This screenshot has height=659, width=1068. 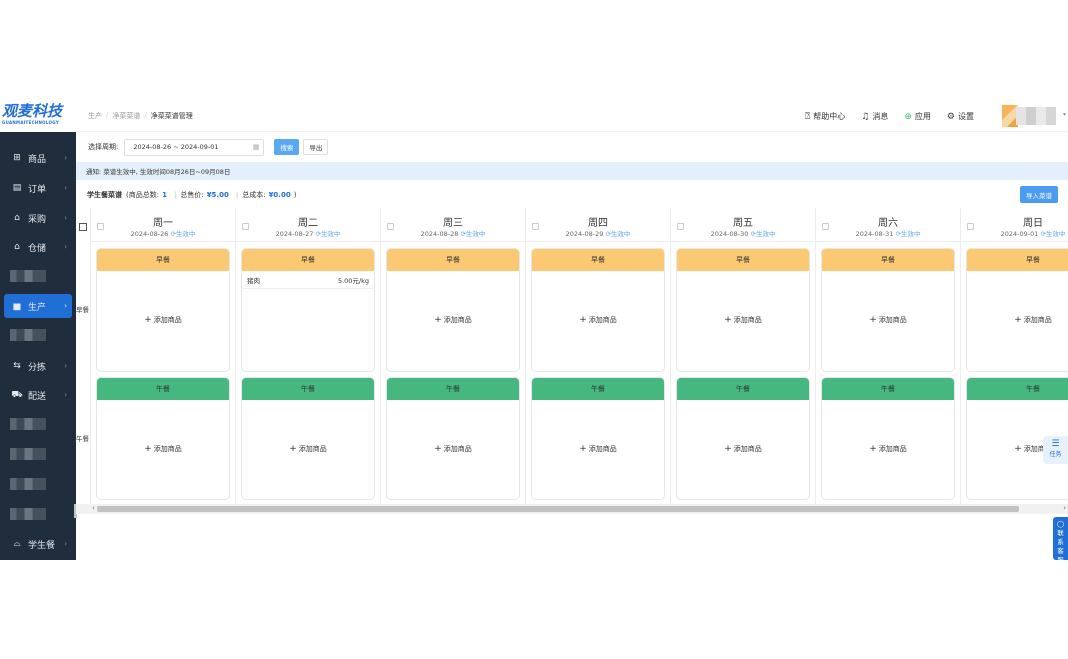 I want to click on day-name: 周三, so click(x=453, y=223).